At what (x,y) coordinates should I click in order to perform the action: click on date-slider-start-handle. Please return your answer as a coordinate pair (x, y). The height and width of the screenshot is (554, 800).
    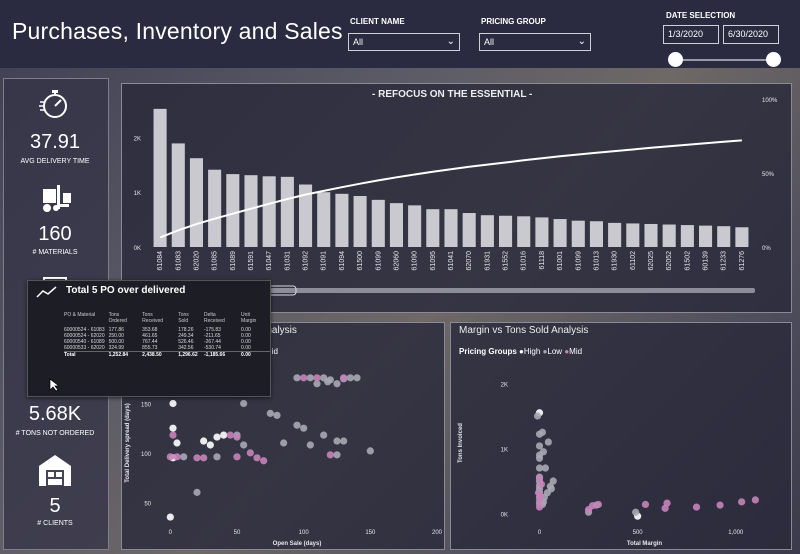
    Looking at the image, I should click on (675, 59).